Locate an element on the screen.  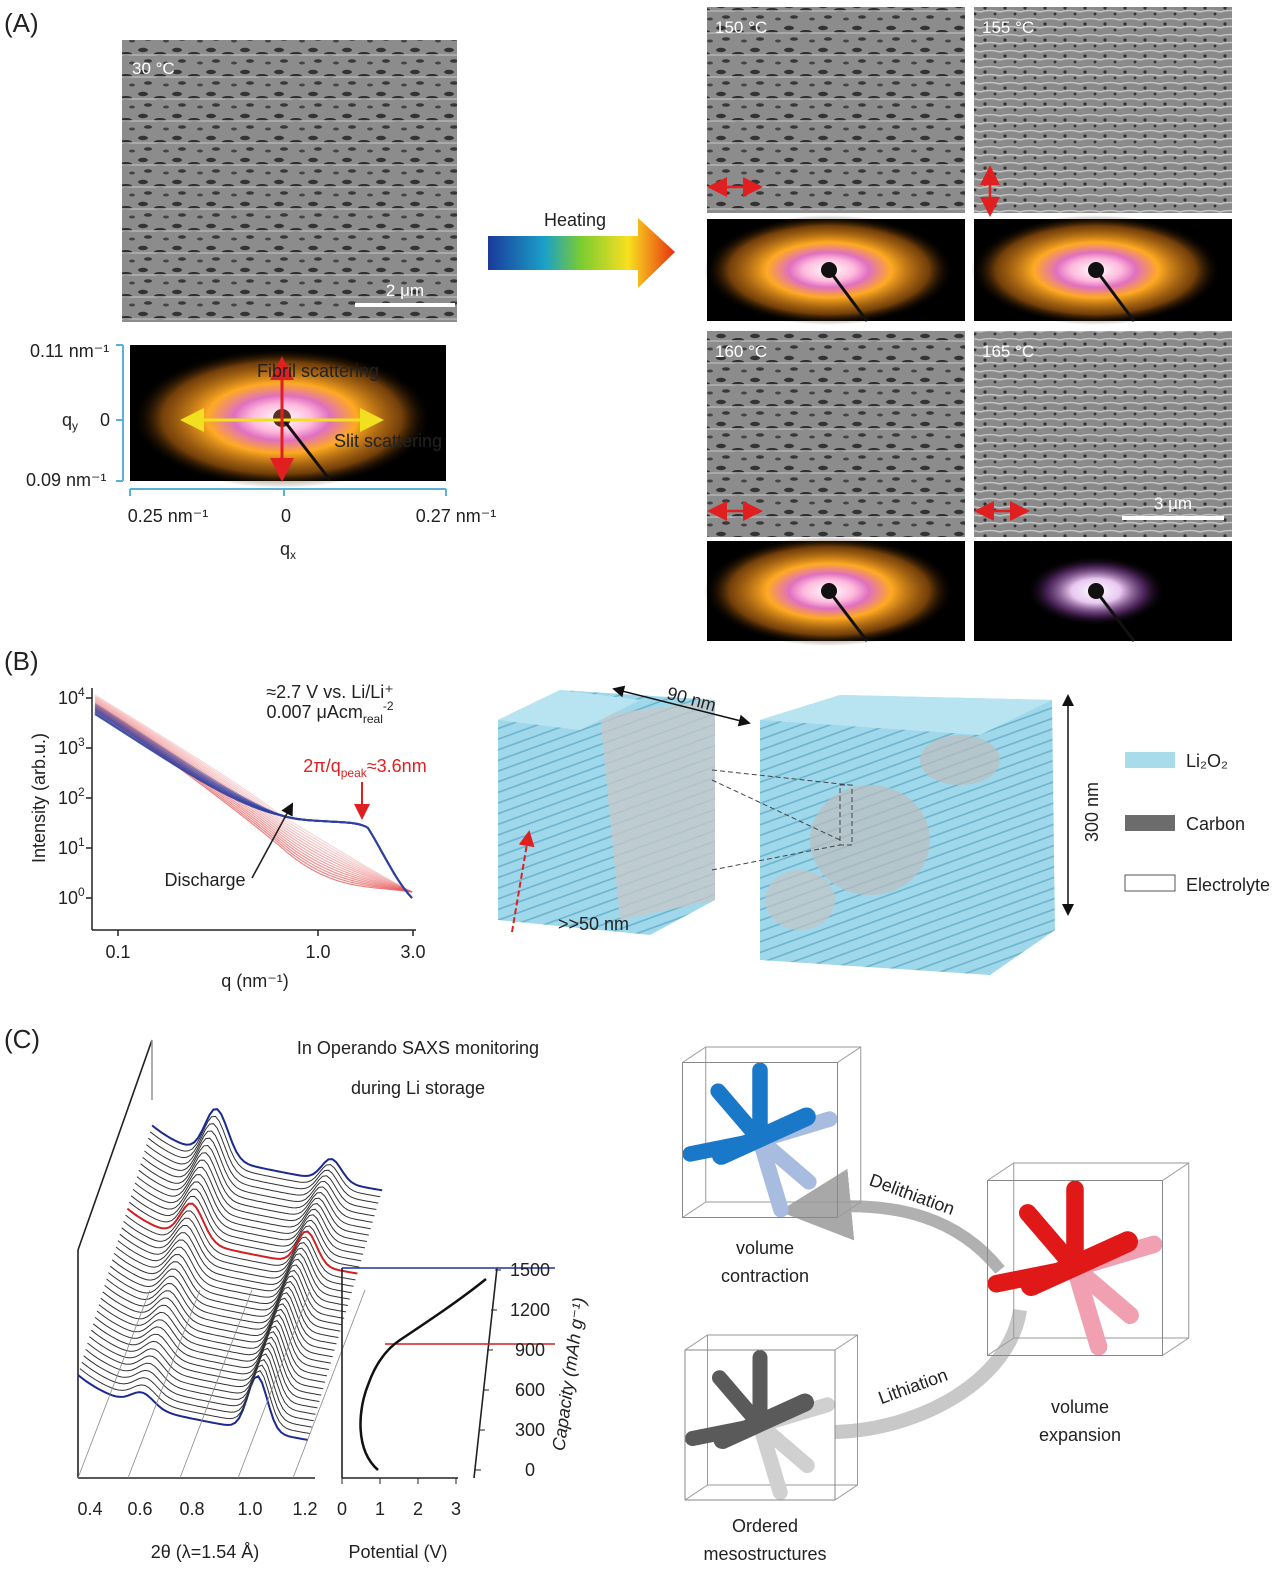
dimension-label: >>50 nm is located at coordinates (593, 924).